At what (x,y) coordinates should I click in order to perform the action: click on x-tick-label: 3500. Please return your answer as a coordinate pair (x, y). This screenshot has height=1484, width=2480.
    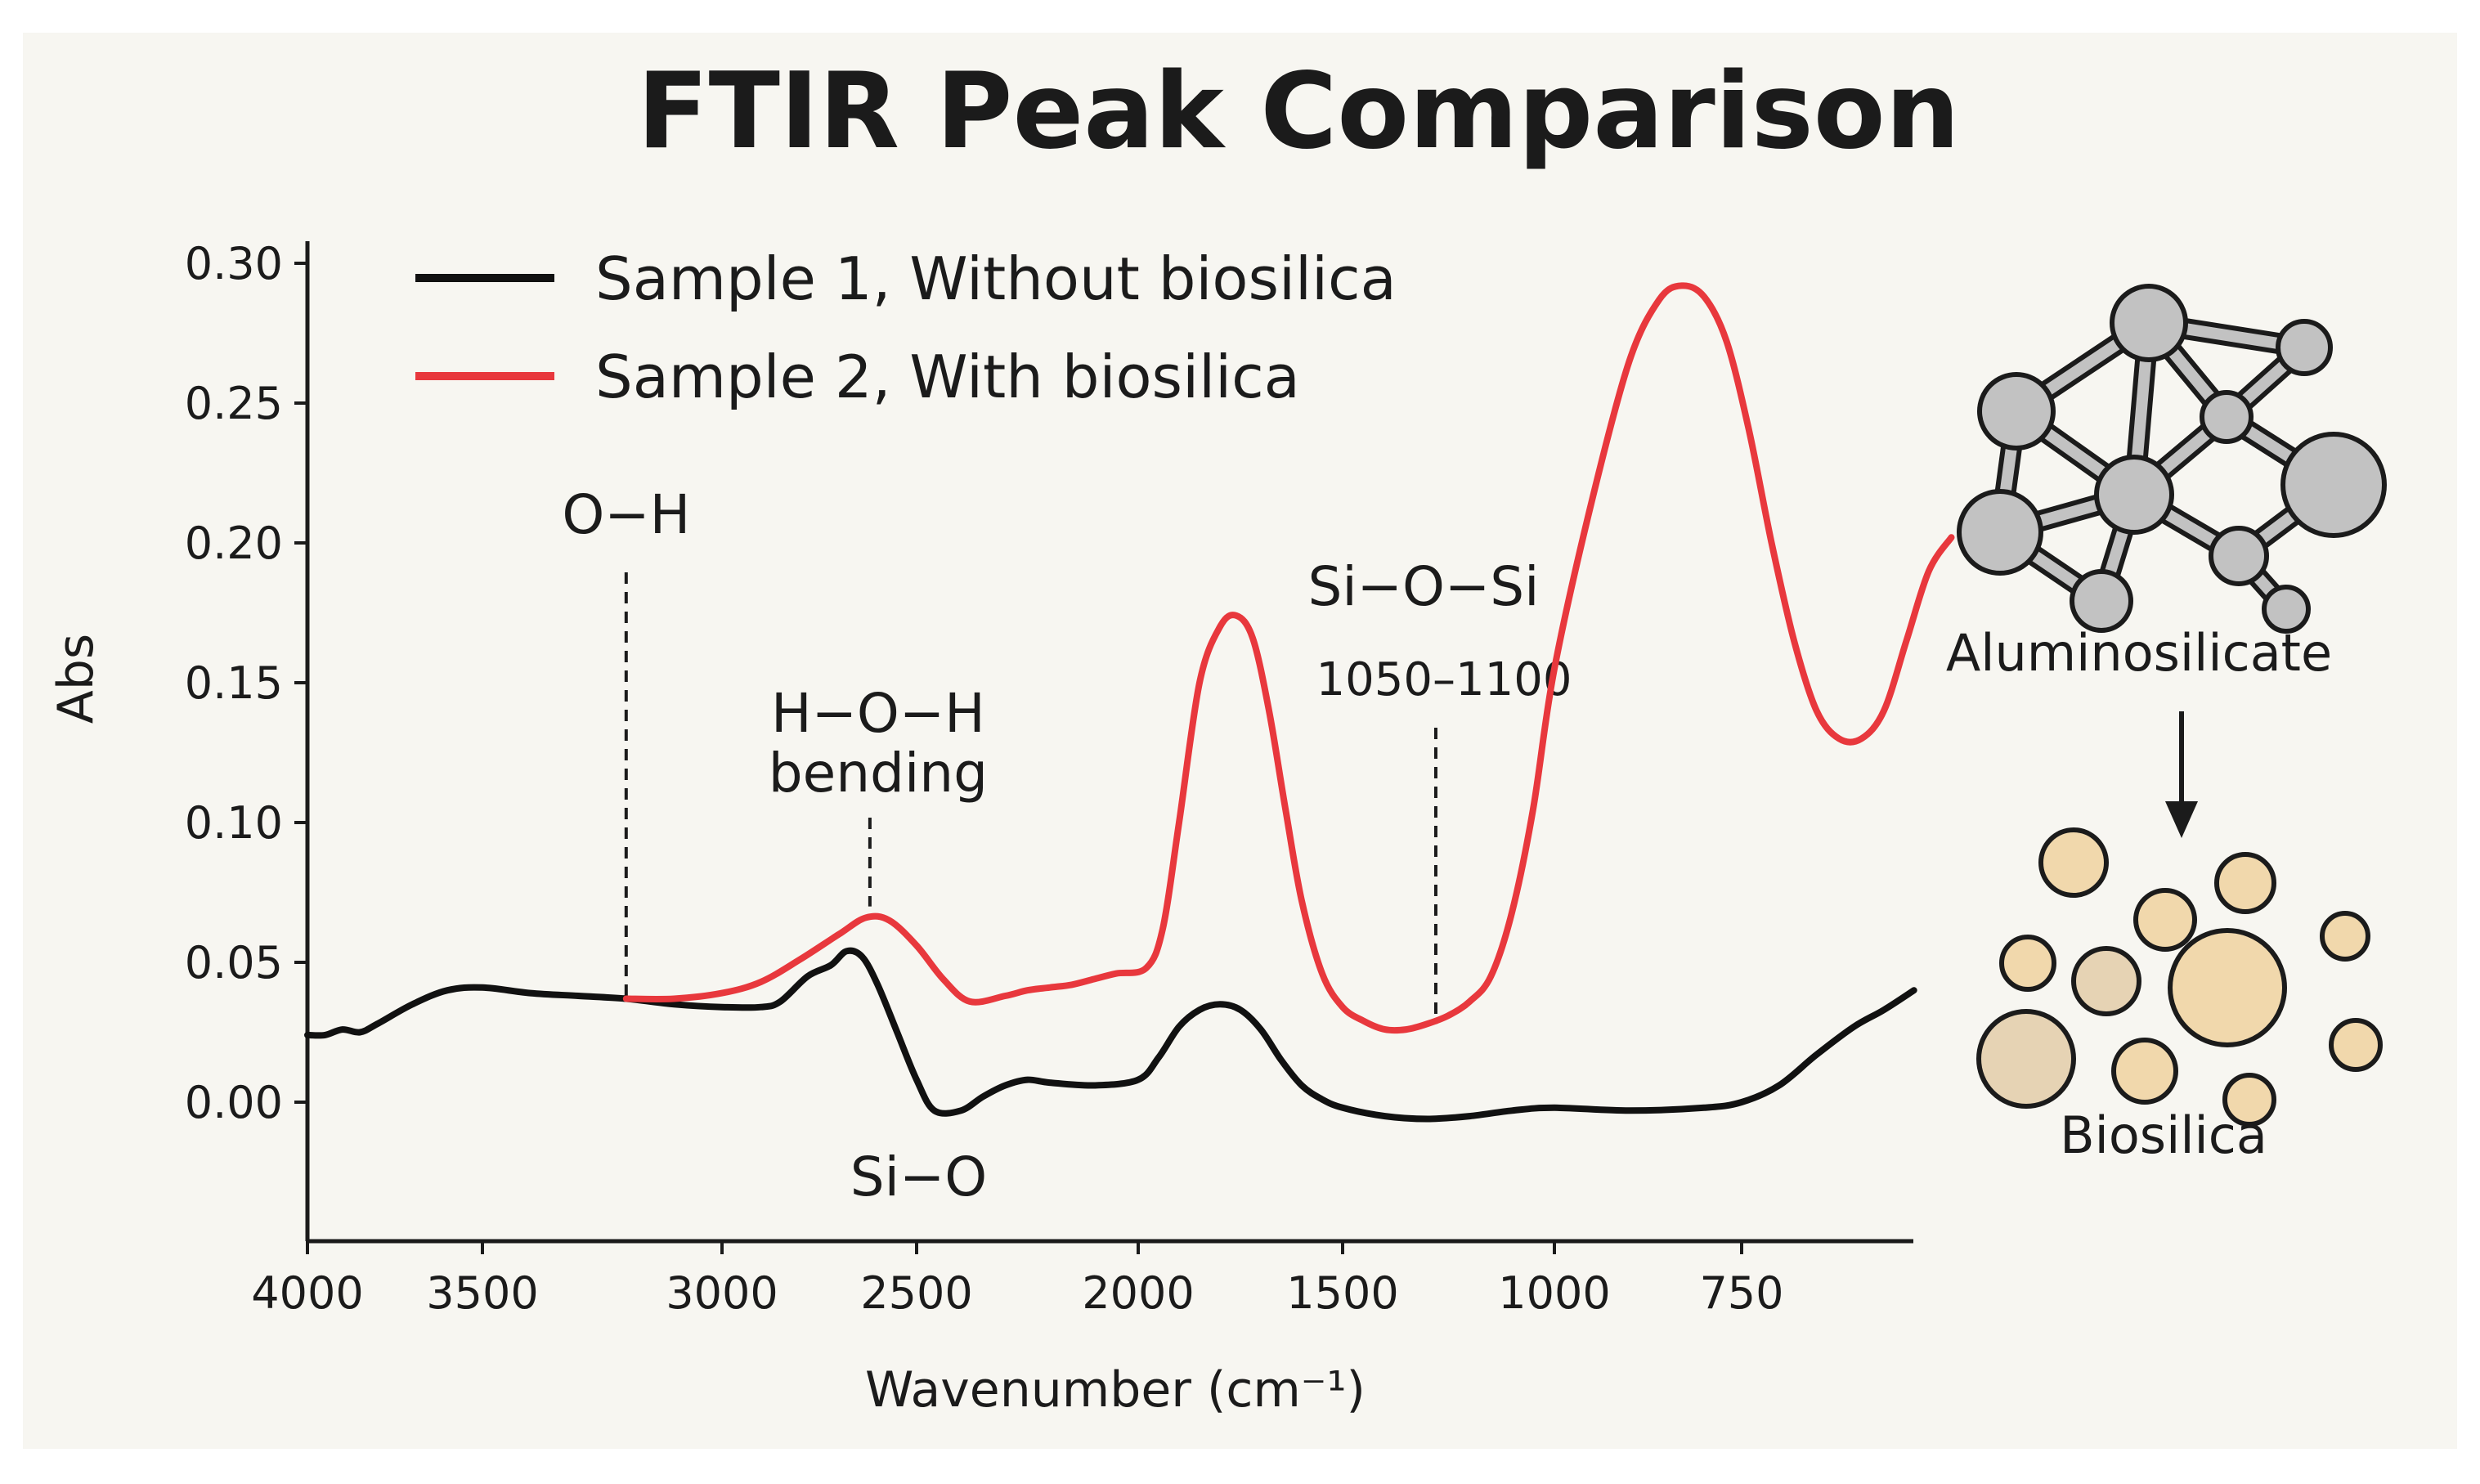
    Looking at the image, I should click on (482, 1293).